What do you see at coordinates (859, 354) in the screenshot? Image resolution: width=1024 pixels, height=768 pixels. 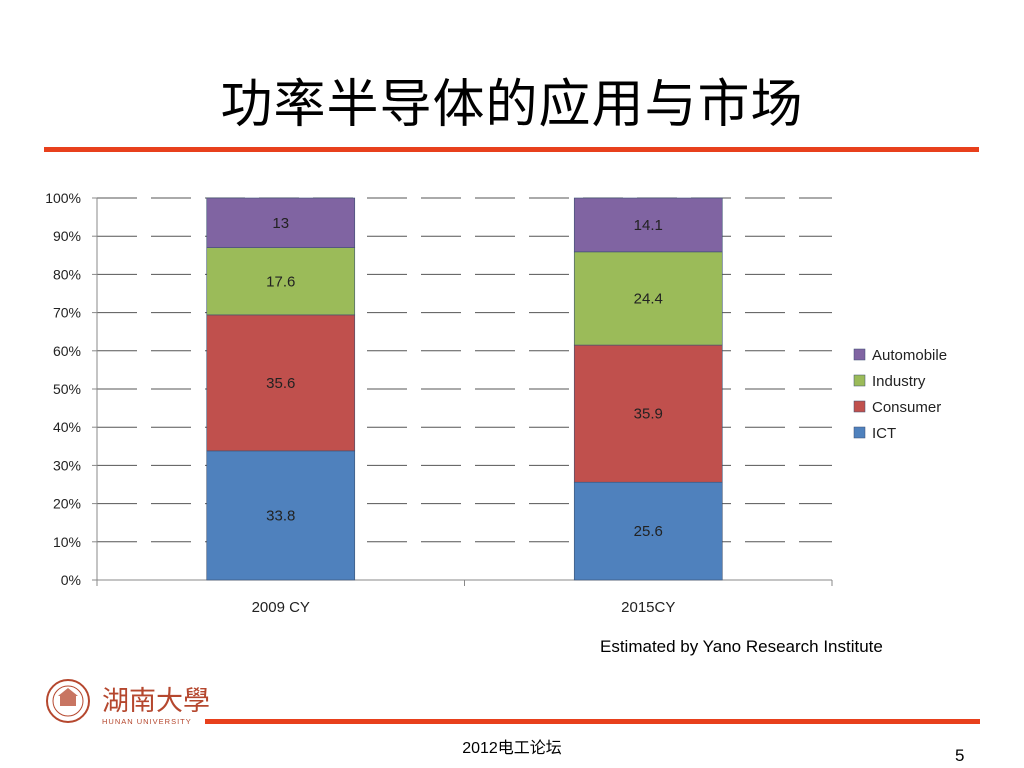 I see `legend-swatch-automobile` at bounding box center [859, 354].